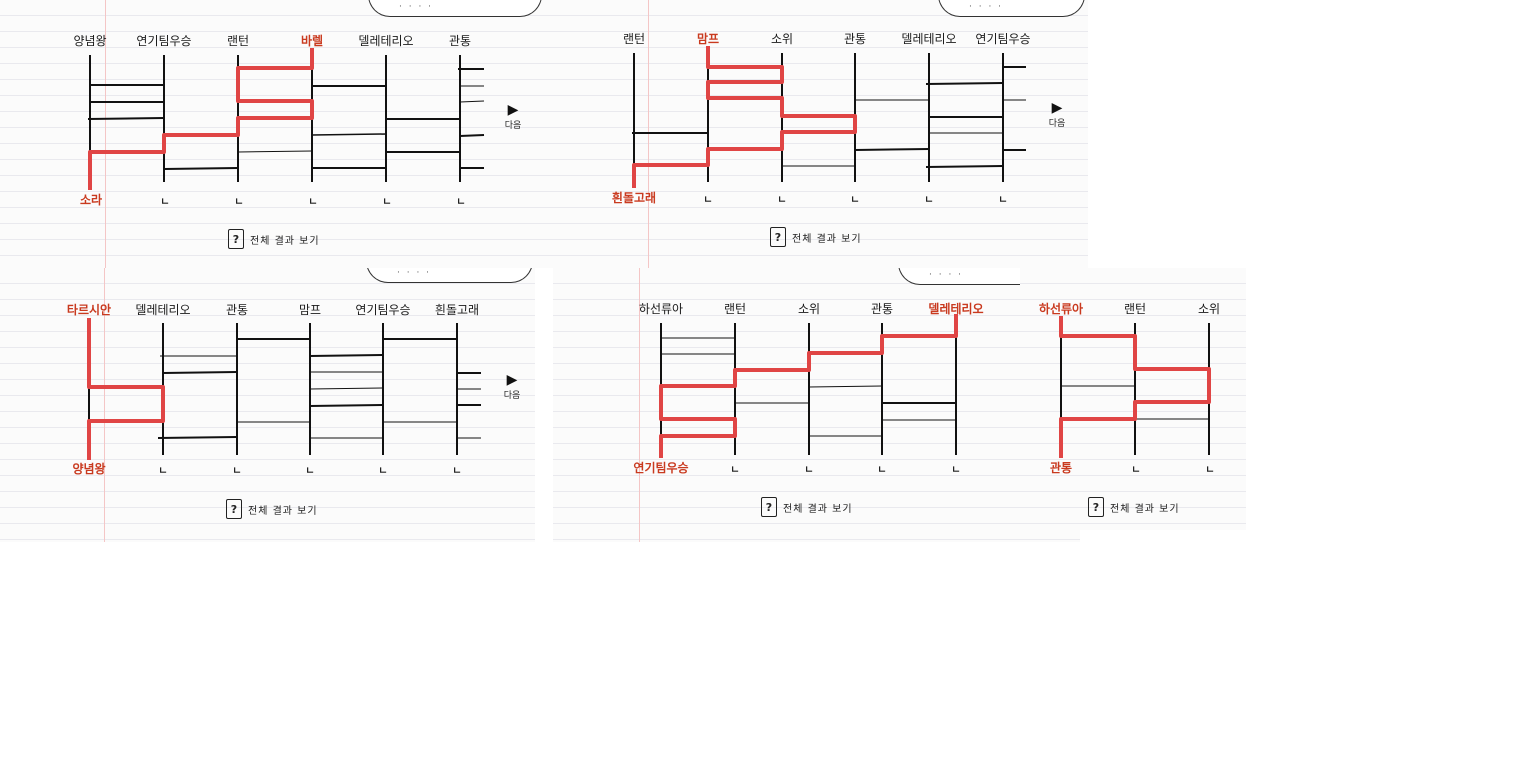 This screenshot has height=770, width=1529. Describe the element at coordinates (89, 469) in the screenshot. I see `result-name: 양념왕` at that location.